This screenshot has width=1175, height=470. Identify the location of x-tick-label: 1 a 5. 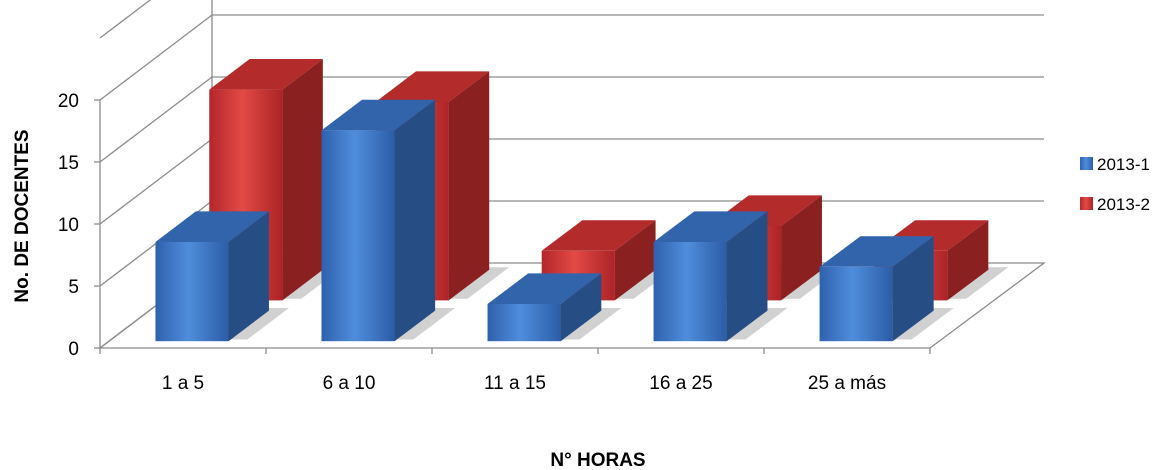
(183, 383).